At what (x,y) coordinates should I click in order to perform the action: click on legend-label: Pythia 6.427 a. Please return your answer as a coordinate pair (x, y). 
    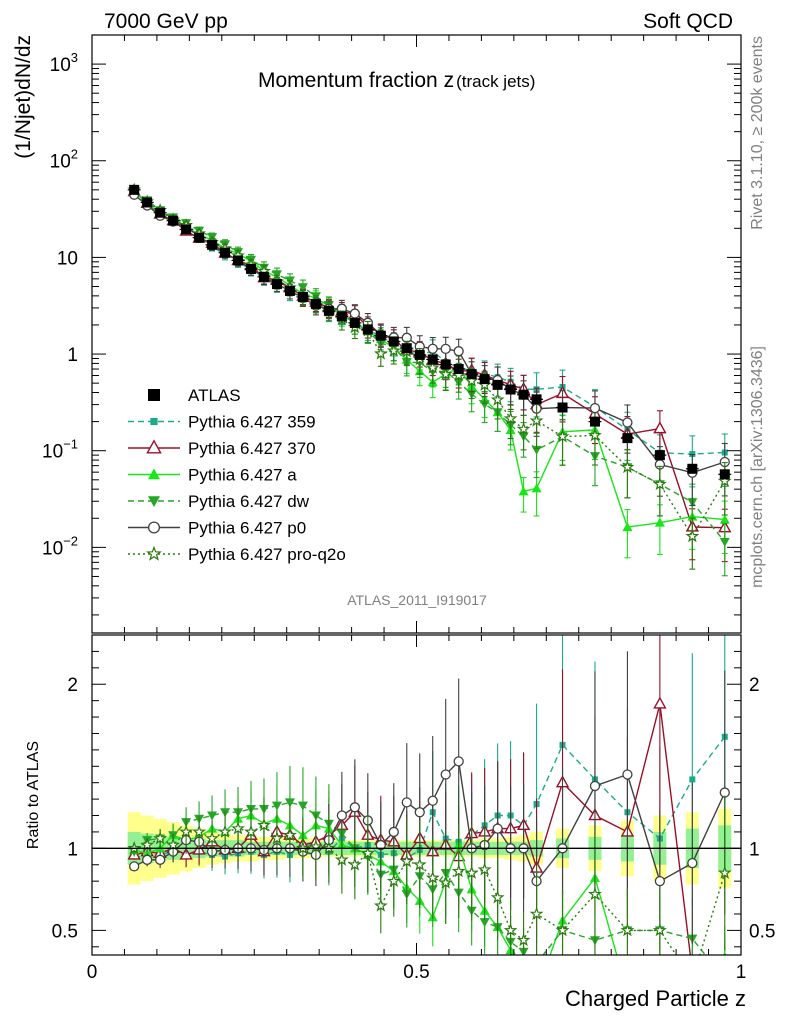
    Looking at the image, I should click on (242, 475).